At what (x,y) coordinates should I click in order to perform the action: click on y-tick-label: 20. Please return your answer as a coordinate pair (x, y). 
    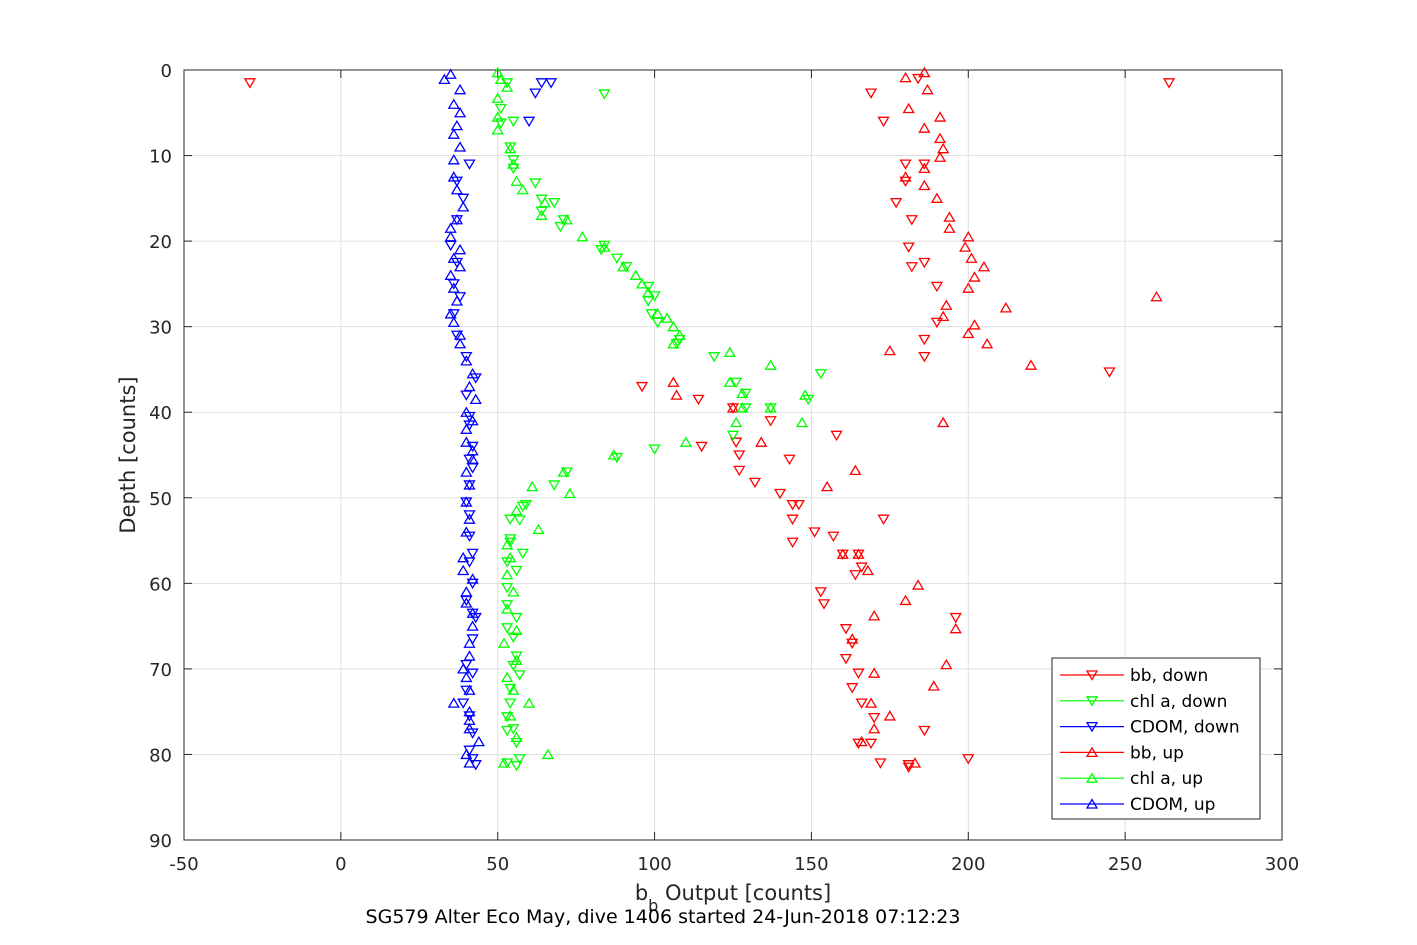
    Looking at the image, I should click on (160, 242).